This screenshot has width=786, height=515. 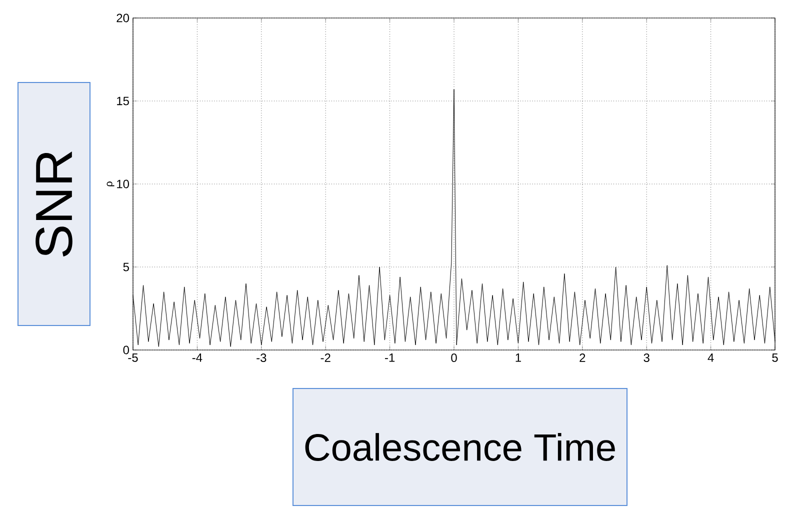 What do you see at coordinates (126, 267) in the screenshot?
I see `y-tick-label: 5` at bounding box center [126, 267].